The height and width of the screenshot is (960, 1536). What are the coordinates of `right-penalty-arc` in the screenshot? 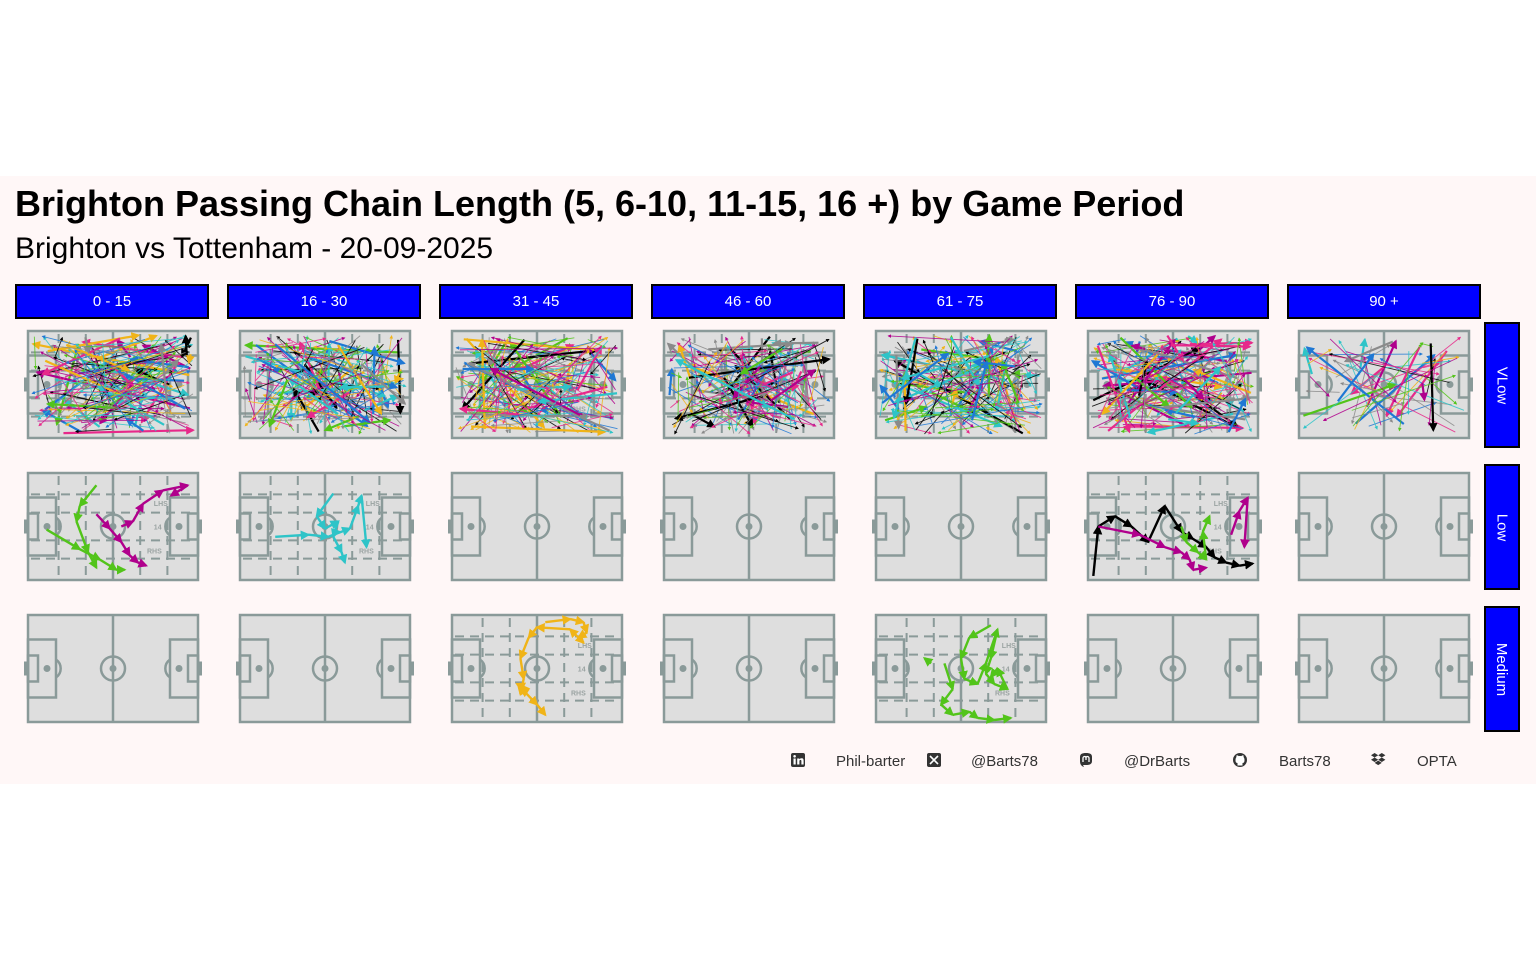 It's located at (591, 668).